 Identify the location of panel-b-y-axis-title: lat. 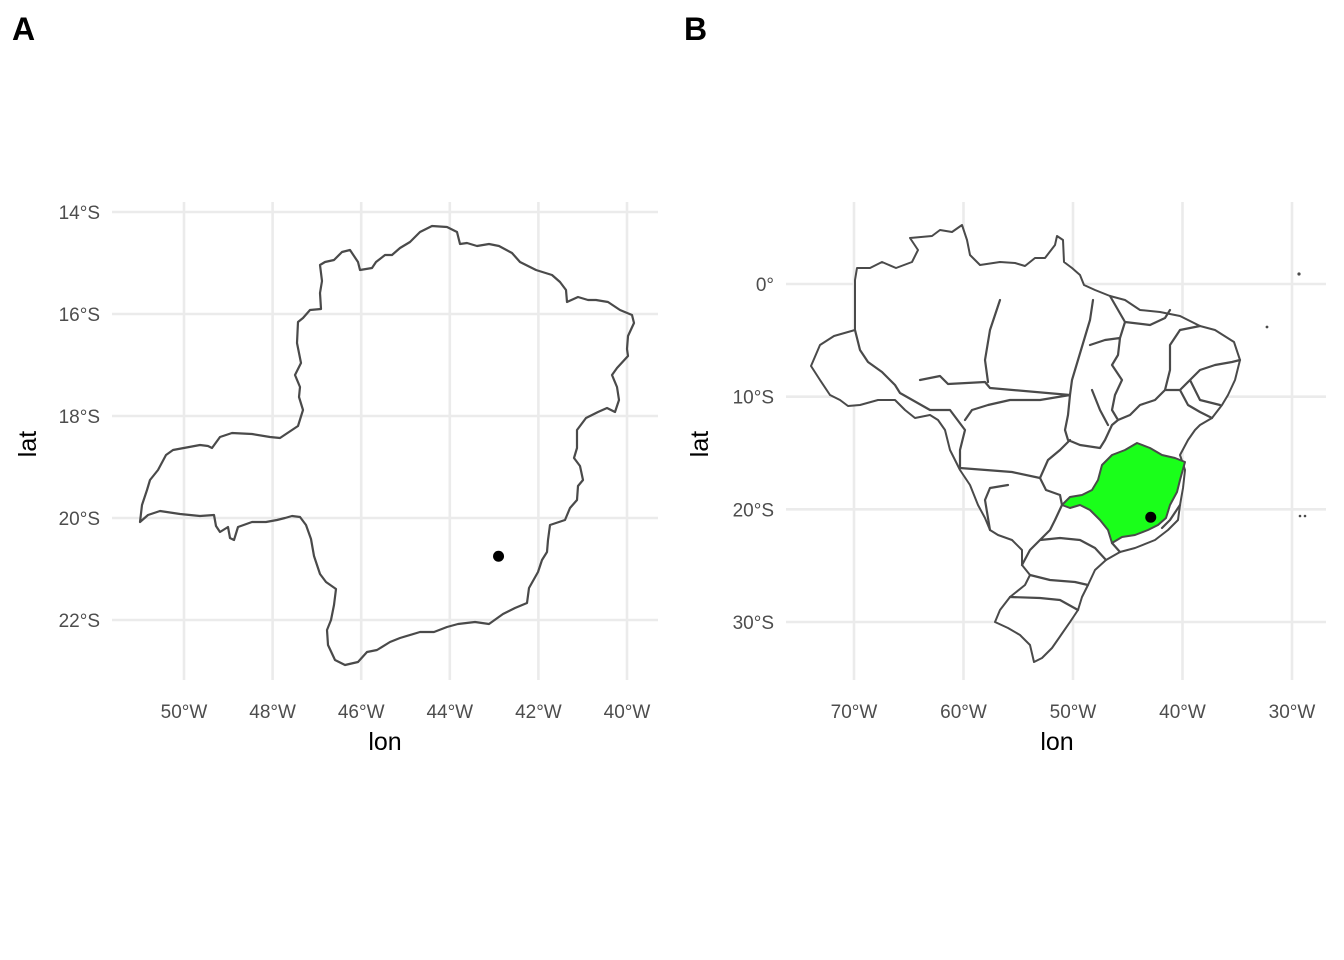
(700, 444).